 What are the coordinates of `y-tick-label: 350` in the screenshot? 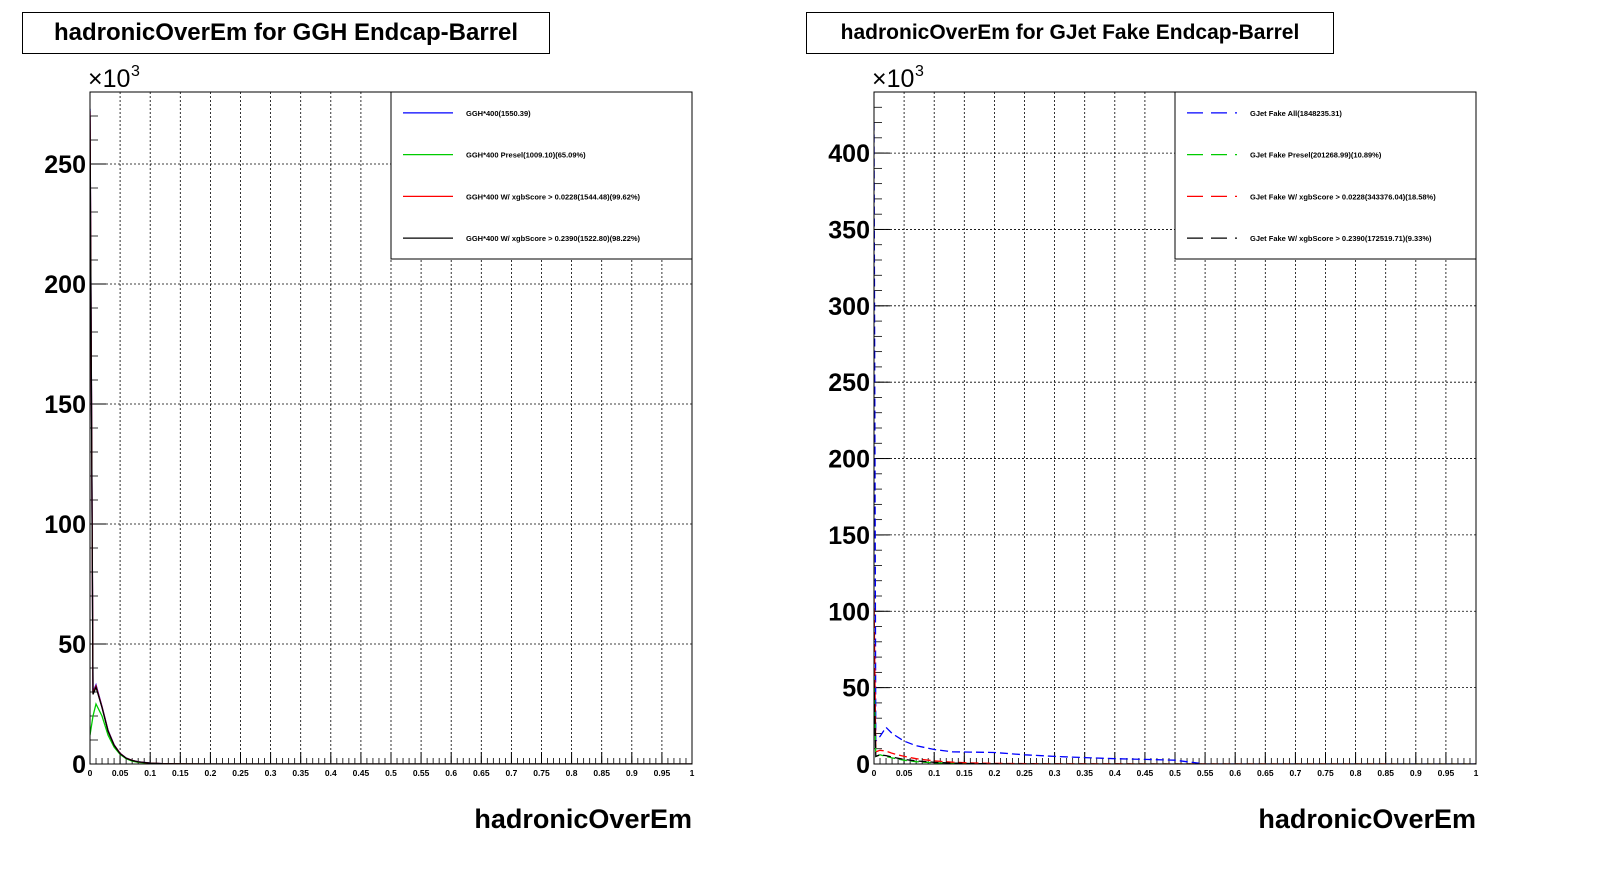 It's located at (849, 230).